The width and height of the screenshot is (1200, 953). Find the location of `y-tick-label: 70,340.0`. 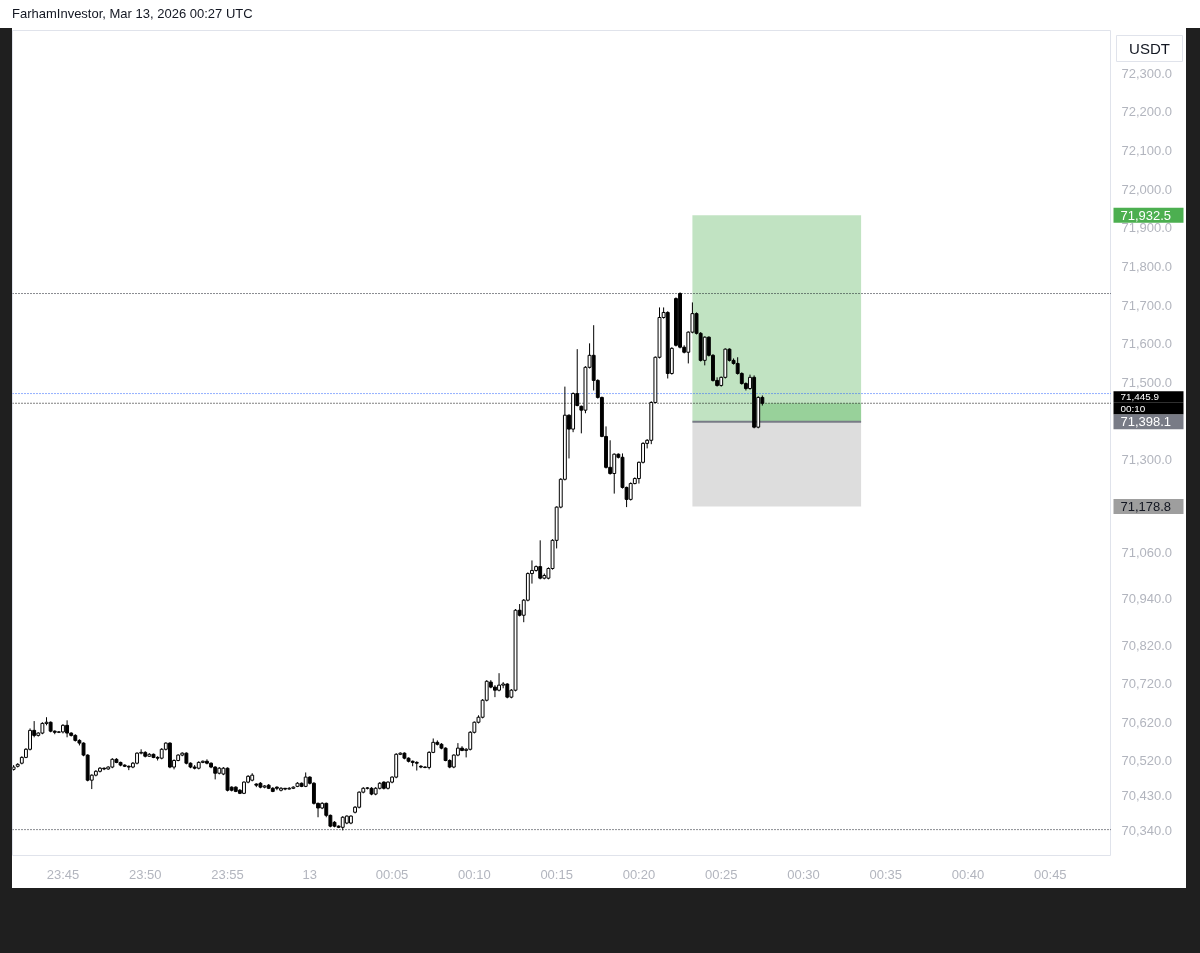

y-tick-label: 70,340.0 is located at coordinates (1147, 830).